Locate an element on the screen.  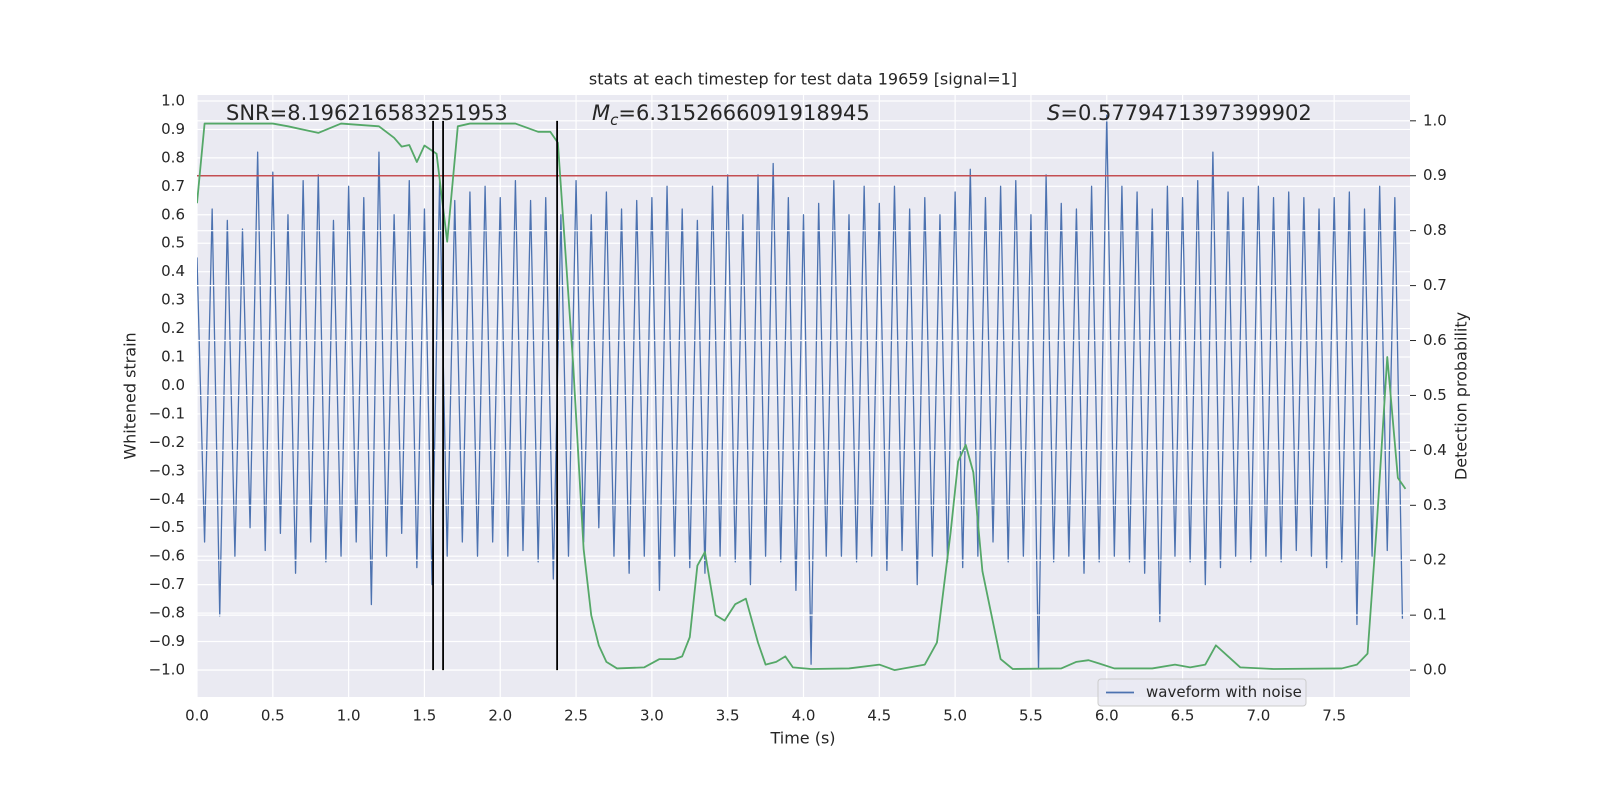
y-tick-label: 0.8 is located at coordinates (173, 157).